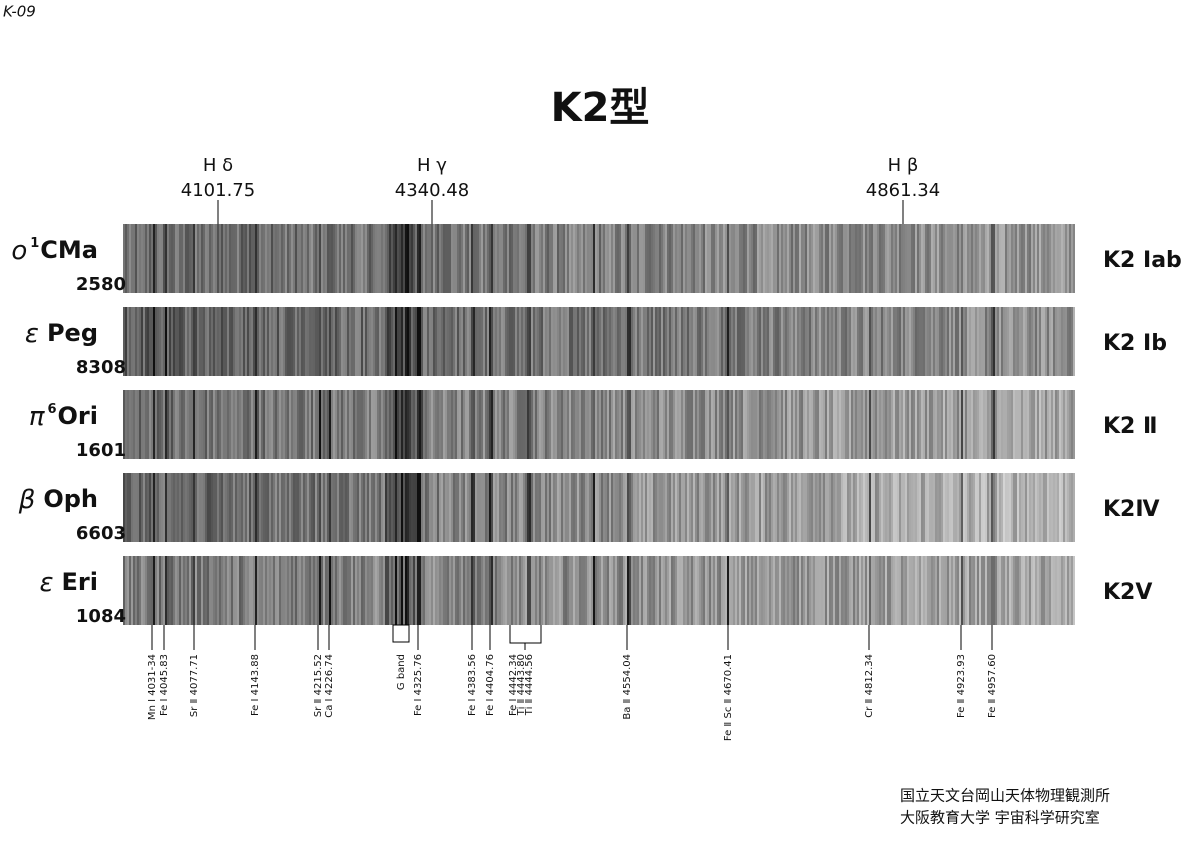 The width and height of the screenshot is (1200, 850). I want to click on credit: 大阪教育大学 宇宙科学研究室, so click(1000, 818).